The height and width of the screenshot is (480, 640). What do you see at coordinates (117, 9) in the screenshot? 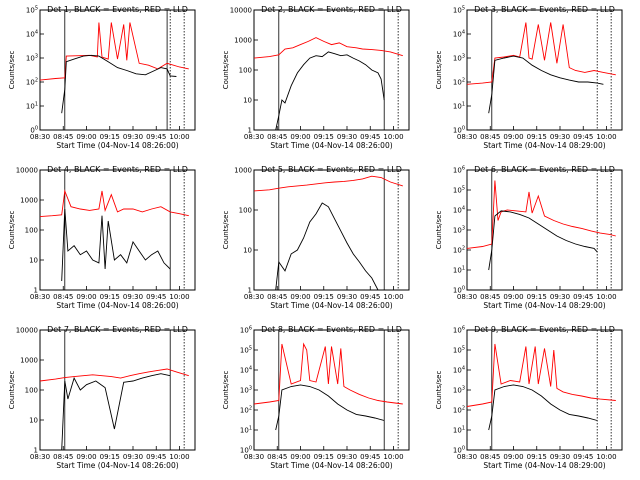
I see `plot-title: Det 1, BLACK = Events, RED = LLD` at bounding box center [117, 9].